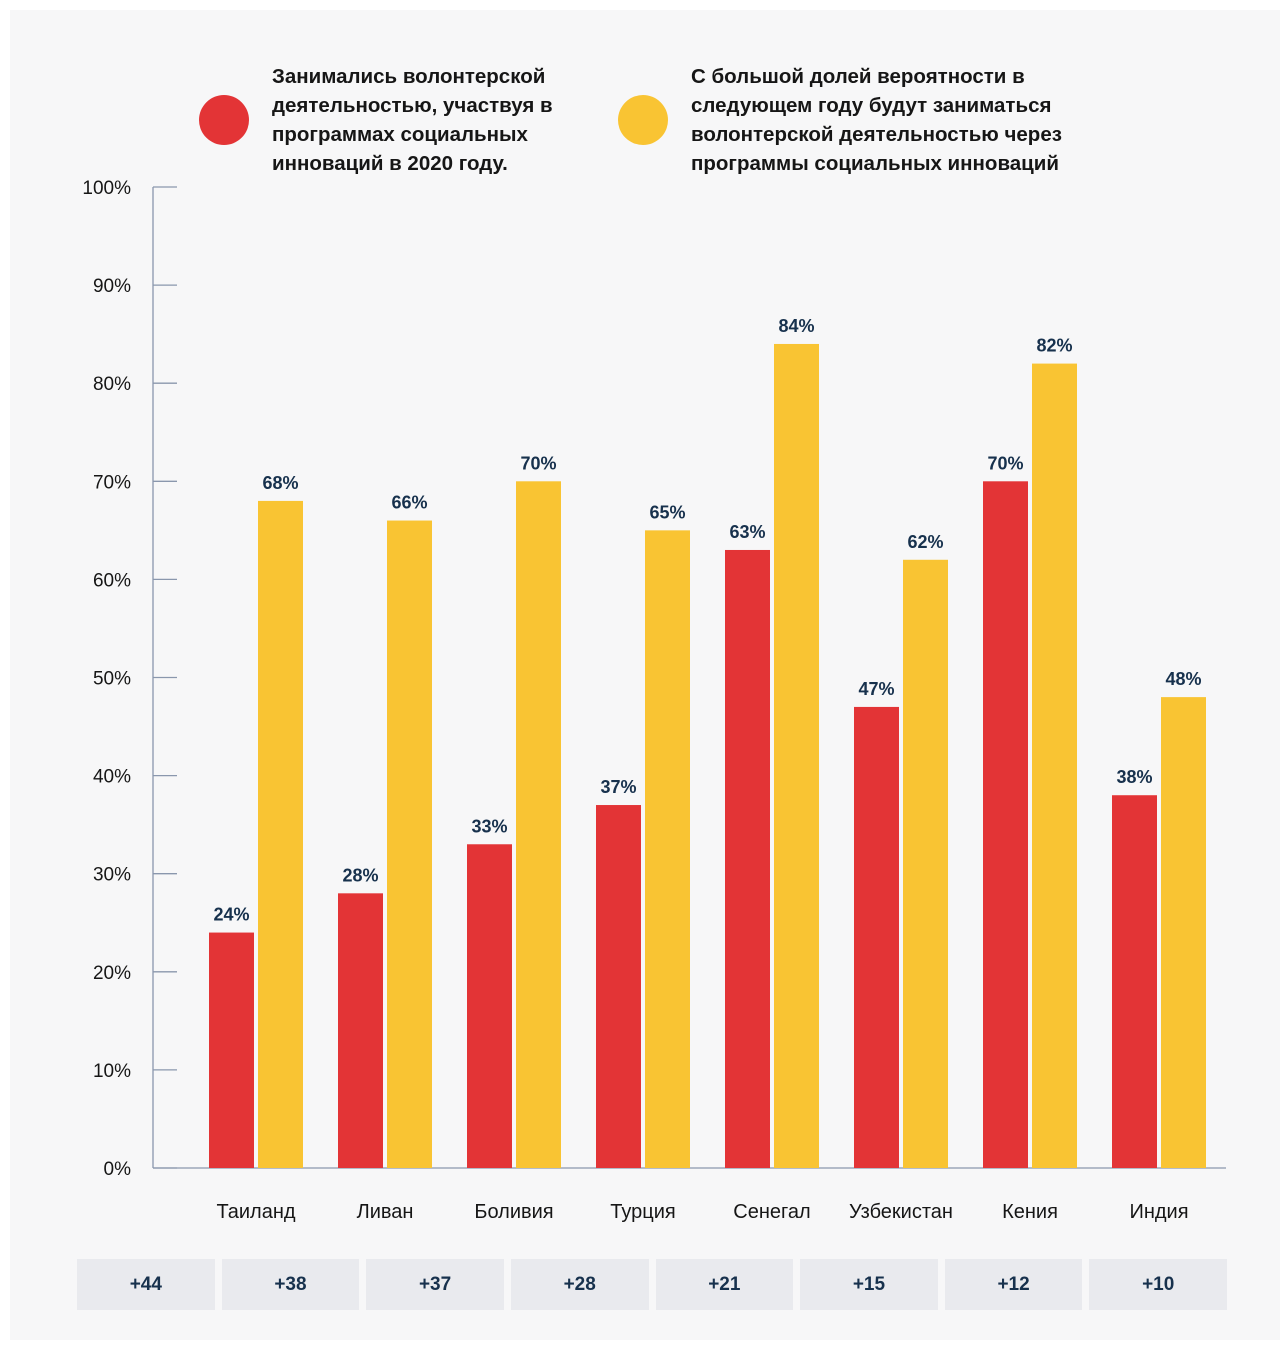  I want to click on x-tick-label: Узбекистан, so click(901, 1212).